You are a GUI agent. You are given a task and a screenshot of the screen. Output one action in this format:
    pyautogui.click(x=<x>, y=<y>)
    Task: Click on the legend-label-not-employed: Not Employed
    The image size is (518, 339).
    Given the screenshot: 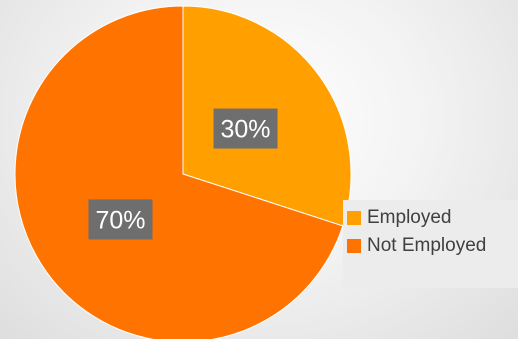 What is the action you would take?
    pyautogui.click(x=427, y=245)
    